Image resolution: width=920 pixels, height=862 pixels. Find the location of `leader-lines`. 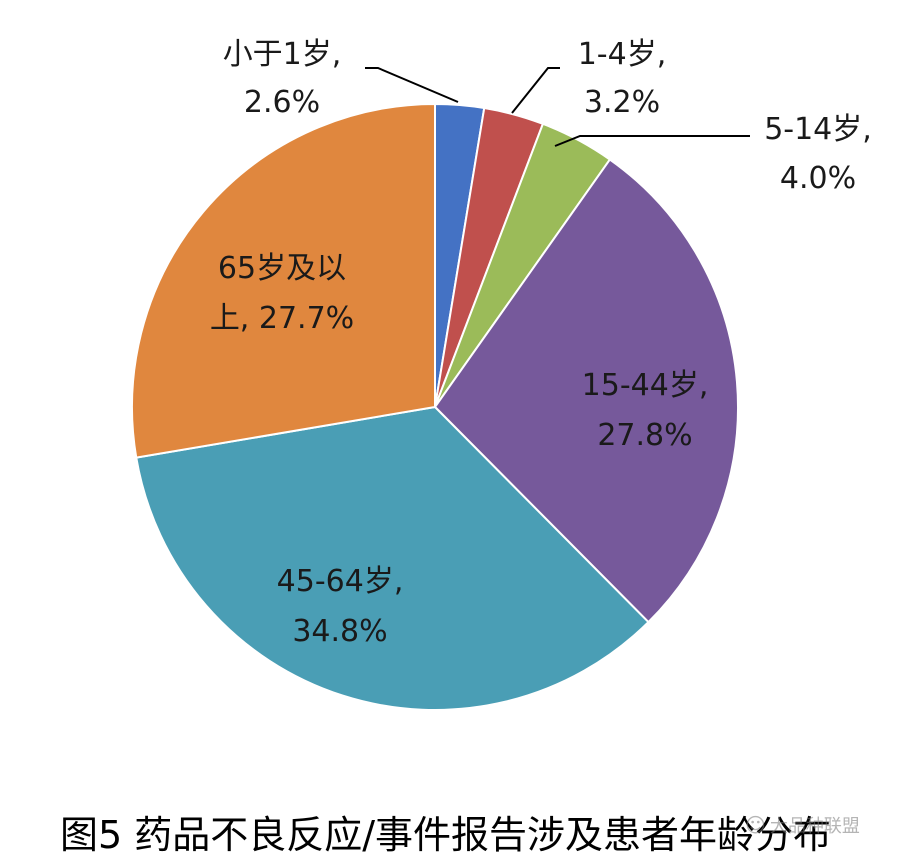

leader-lines is located at coordinates (557, 107).